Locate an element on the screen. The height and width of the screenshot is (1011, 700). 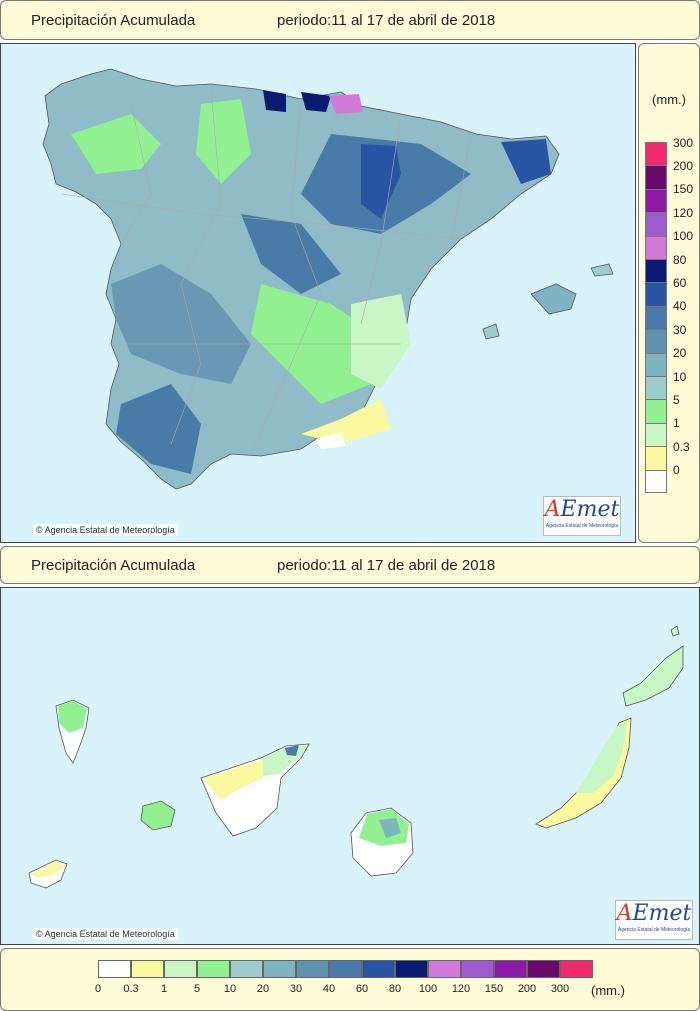
aemet-logo-mark: AEmet is located at coordinates (582, 510).